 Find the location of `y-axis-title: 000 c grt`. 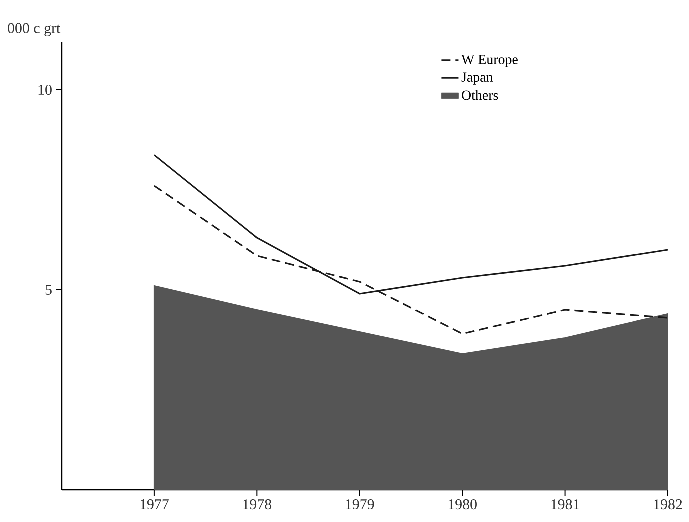

y-axis-title: 000 c grt is located at coordinates (34, 29).